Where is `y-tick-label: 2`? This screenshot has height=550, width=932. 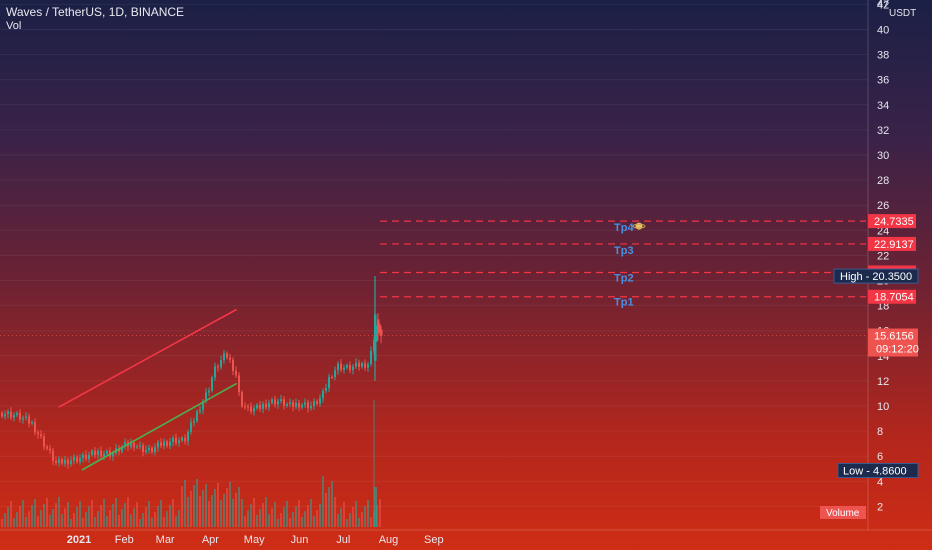
y-tick-label: 2 is located at coordinates (880, 507).